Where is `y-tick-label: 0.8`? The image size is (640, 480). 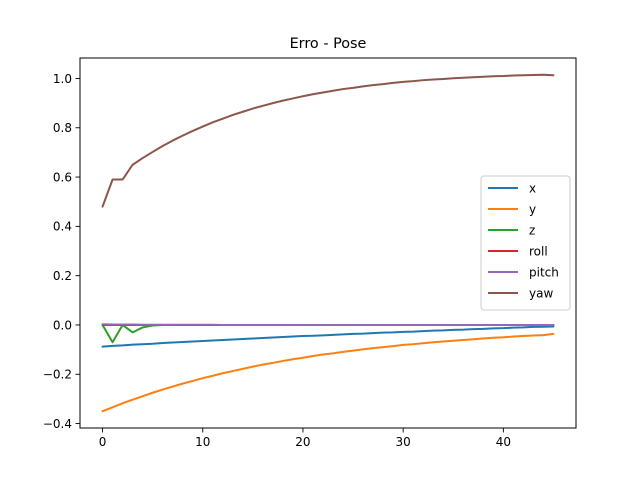 y-tick-label: 0.8 is located at coordinates (62, 128).